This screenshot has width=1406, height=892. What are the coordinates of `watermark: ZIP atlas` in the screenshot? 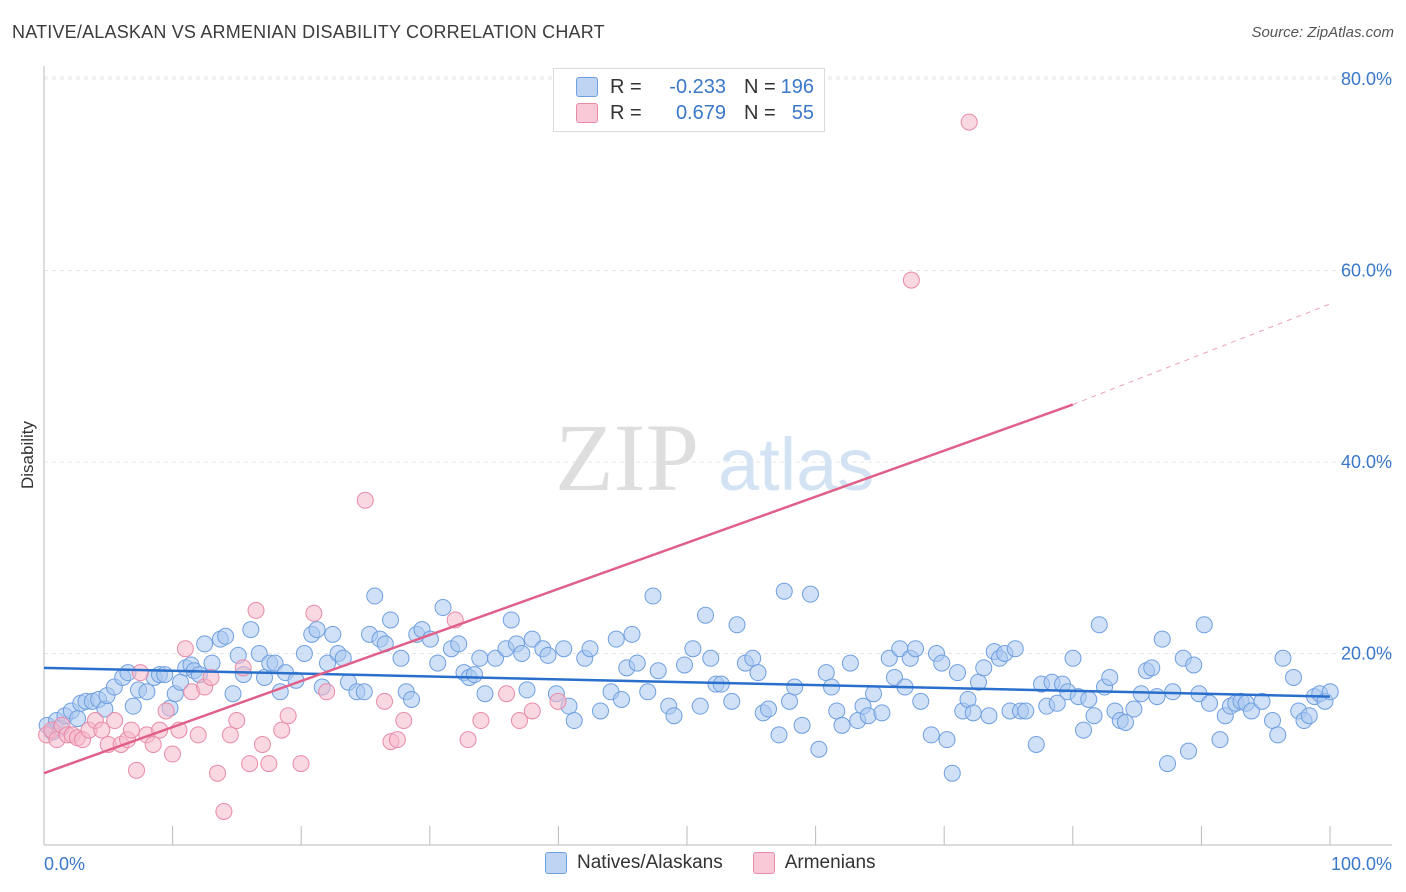 It's located at (714, 457).